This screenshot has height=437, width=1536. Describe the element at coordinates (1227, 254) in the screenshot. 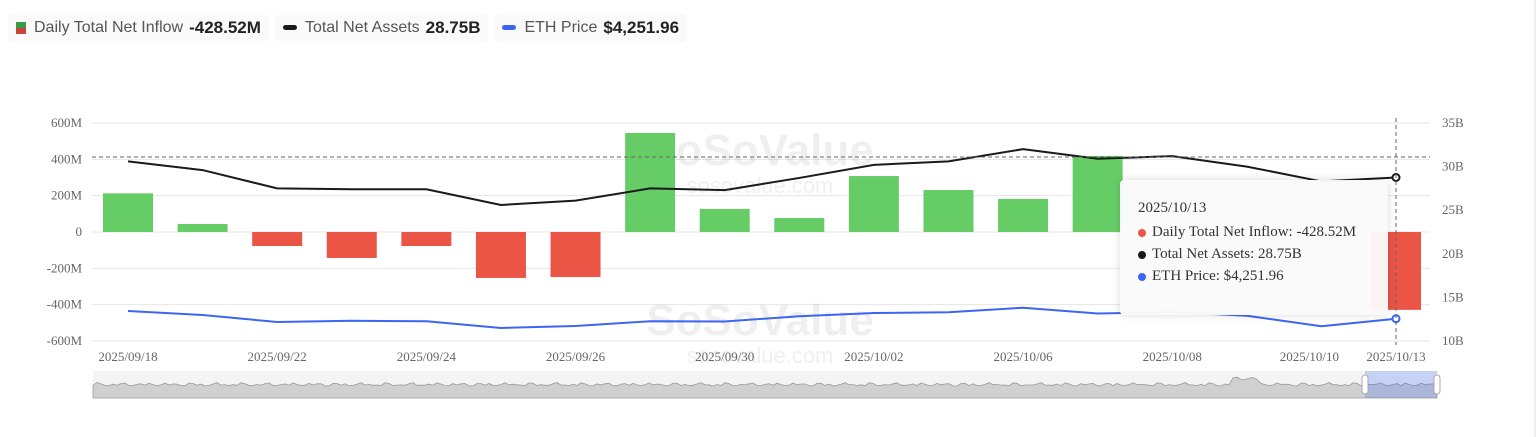

I see `tooltip-text: Total Net Assets: 28.75B` at that location.